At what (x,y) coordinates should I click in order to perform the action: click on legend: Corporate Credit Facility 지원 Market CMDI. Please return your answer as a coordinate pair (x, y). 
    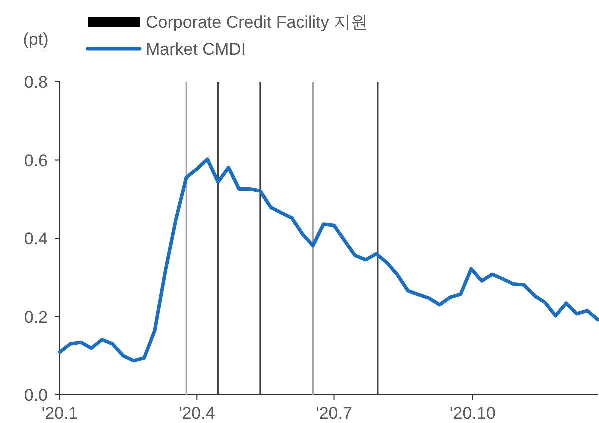
    Looking at the image, I should click on (227, 36).